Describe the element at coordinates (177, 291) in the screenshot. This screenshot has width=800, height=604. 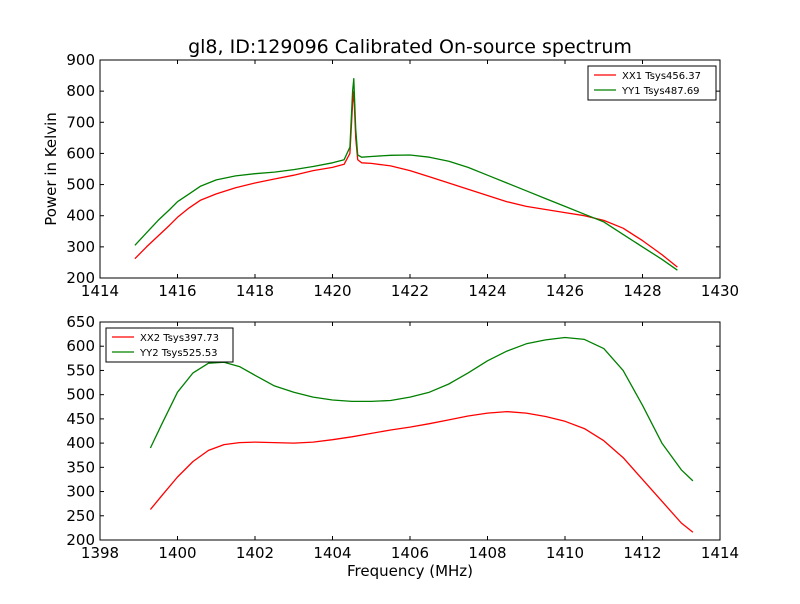
I see `x-tick-label: 1416` at that location.